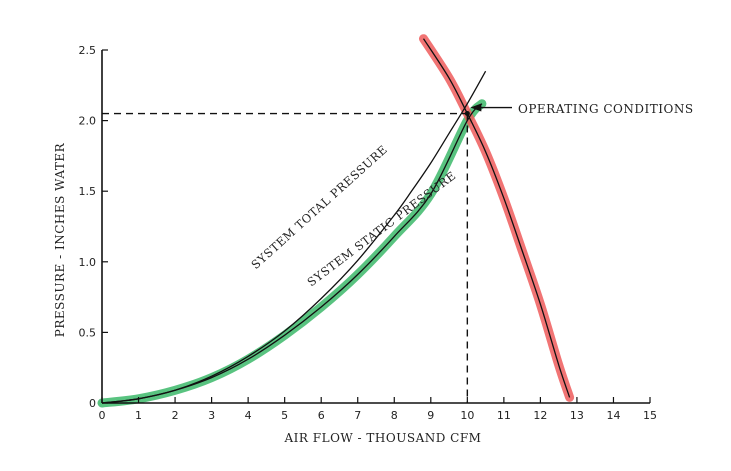  Describe the element at coordinates (138, 415) in the screenshot. I see `x-tick-label: 1` at that location.